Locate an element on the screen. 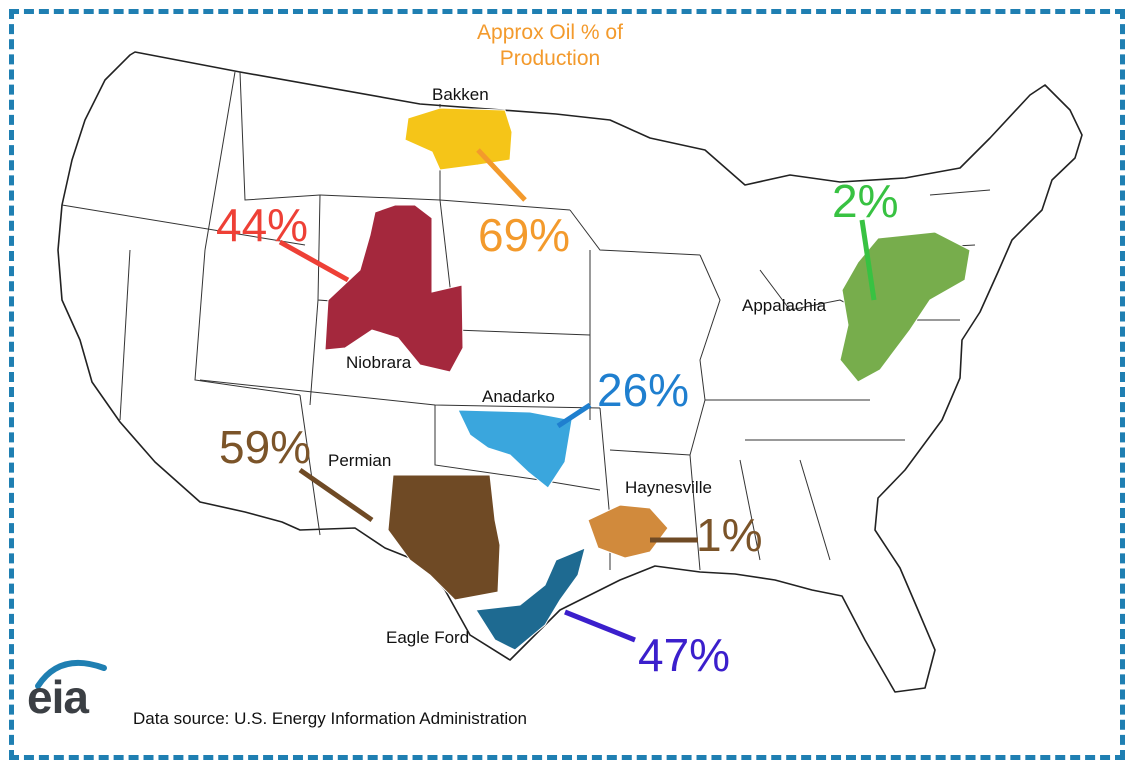 This screenshot has width=1138, height=765. region-label-appalachia: Appalachia is located at coordinates (784, 305).